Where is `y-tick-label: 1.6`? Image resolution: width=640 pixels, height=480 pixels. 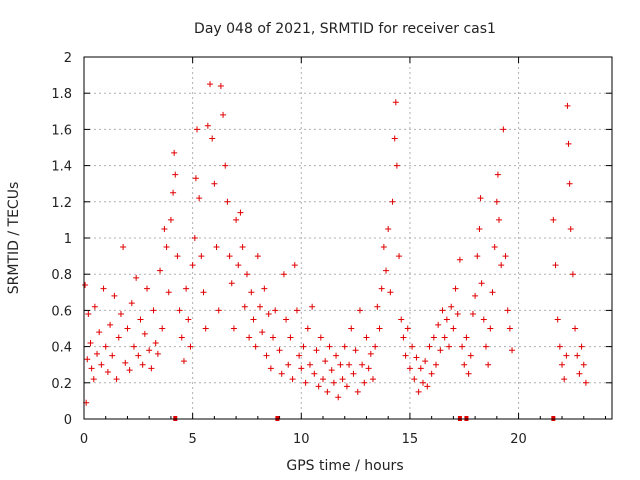 y-tick-label: 1.6 is located at coordinates (61, 130).